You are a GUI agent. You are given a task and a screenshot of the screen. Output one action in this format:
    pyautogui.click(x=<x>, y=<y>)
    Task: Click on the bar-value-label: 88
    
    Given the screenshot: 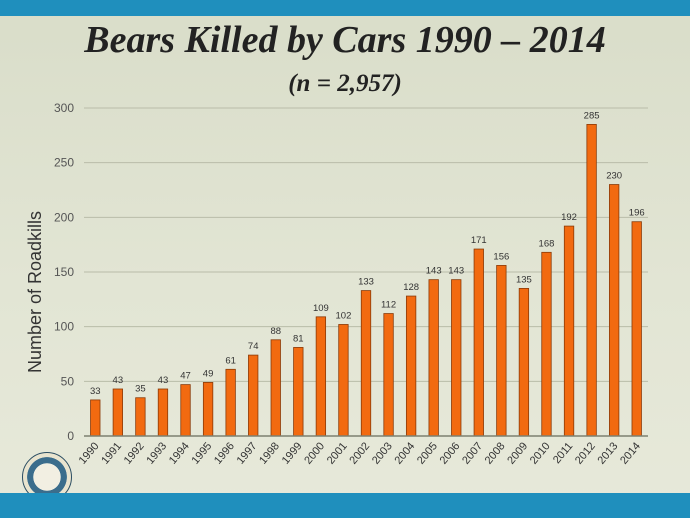 What is the action you would take?
    pyautogui.click(x=275, y=331)
    